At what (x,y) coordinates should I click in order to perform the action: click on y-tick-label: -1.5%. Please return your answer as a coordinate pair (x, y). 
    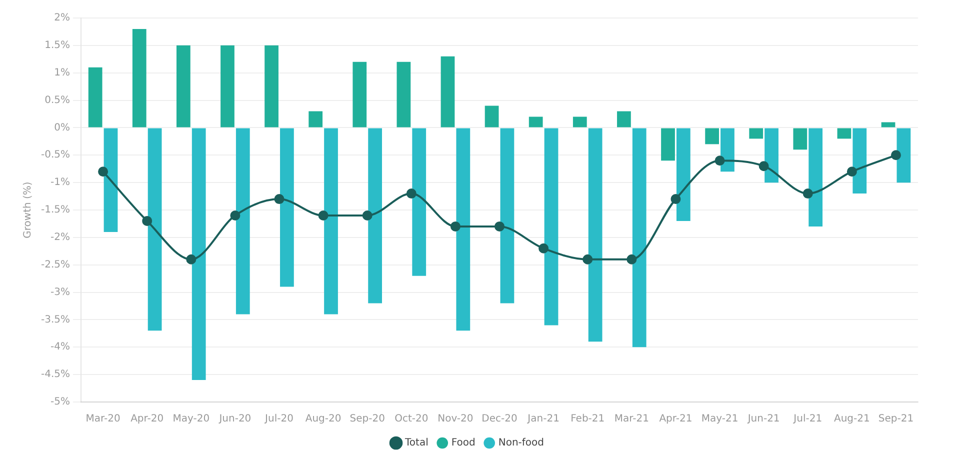
    Looking at the image, I should click on (55, 210).